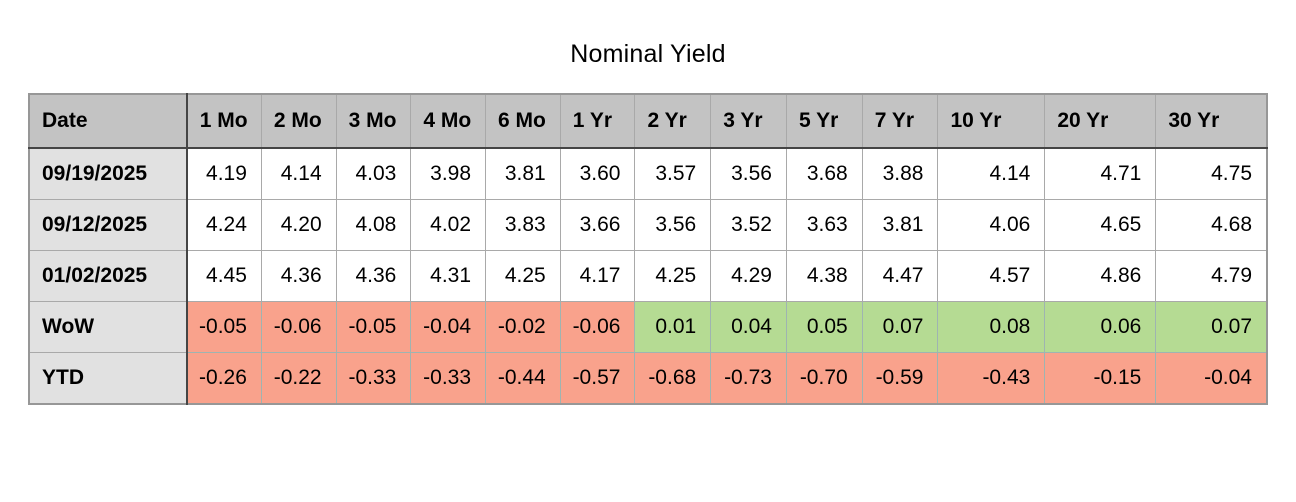 Image resolution: width=1296 pixels, height=502 pixels. I want to click on yield-cell: 3.88, so click(900, 173).